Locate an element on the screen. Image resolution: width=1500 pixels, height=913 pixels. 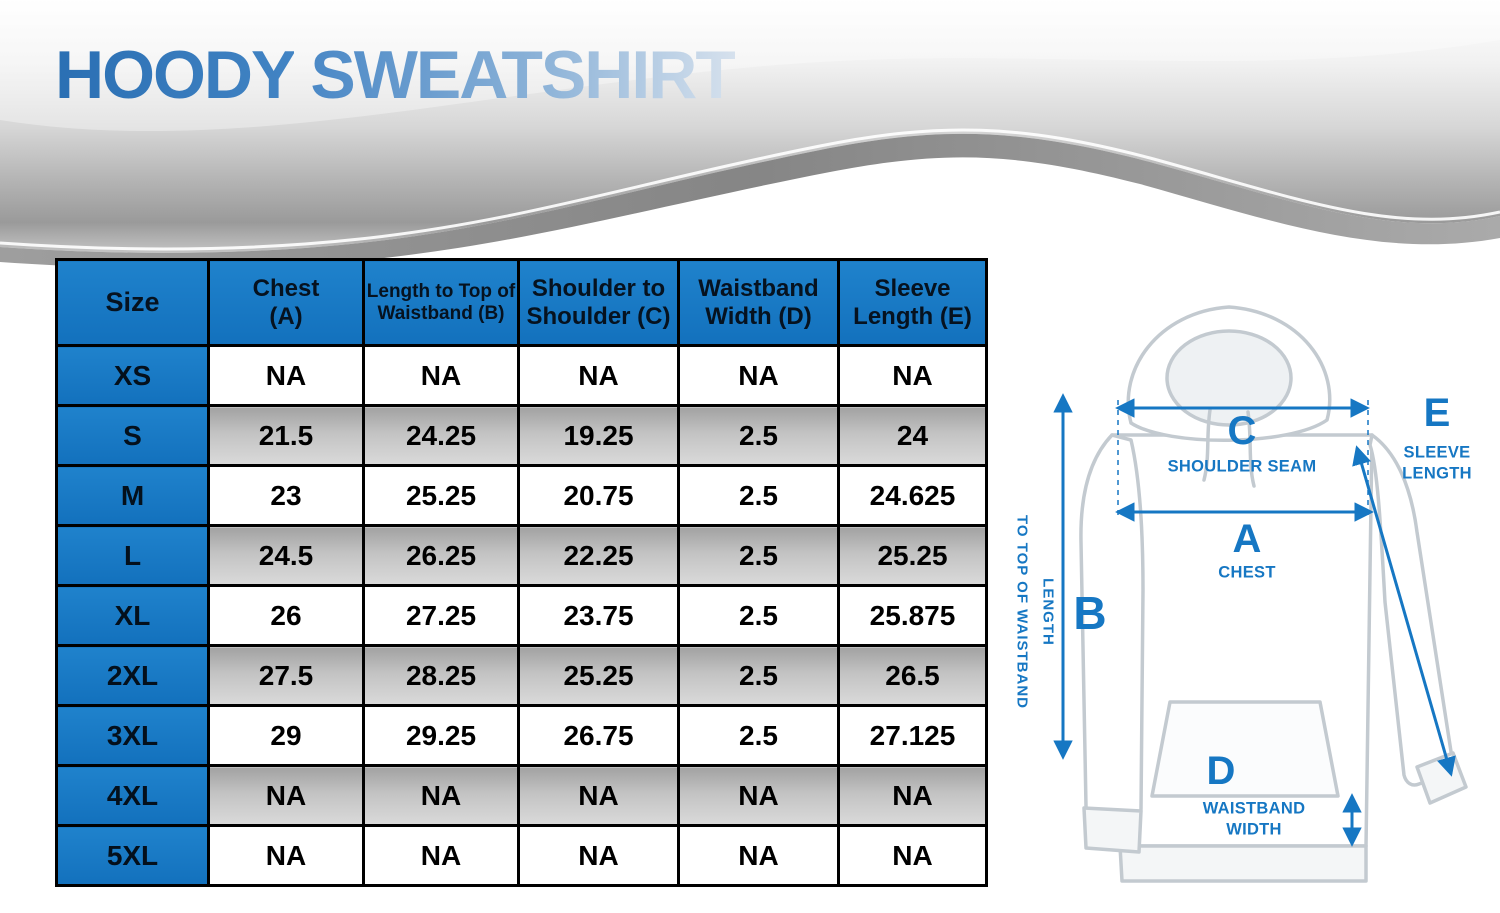
page-title: HOODY SWEATSHIRT is located at coordinates (396, 75).